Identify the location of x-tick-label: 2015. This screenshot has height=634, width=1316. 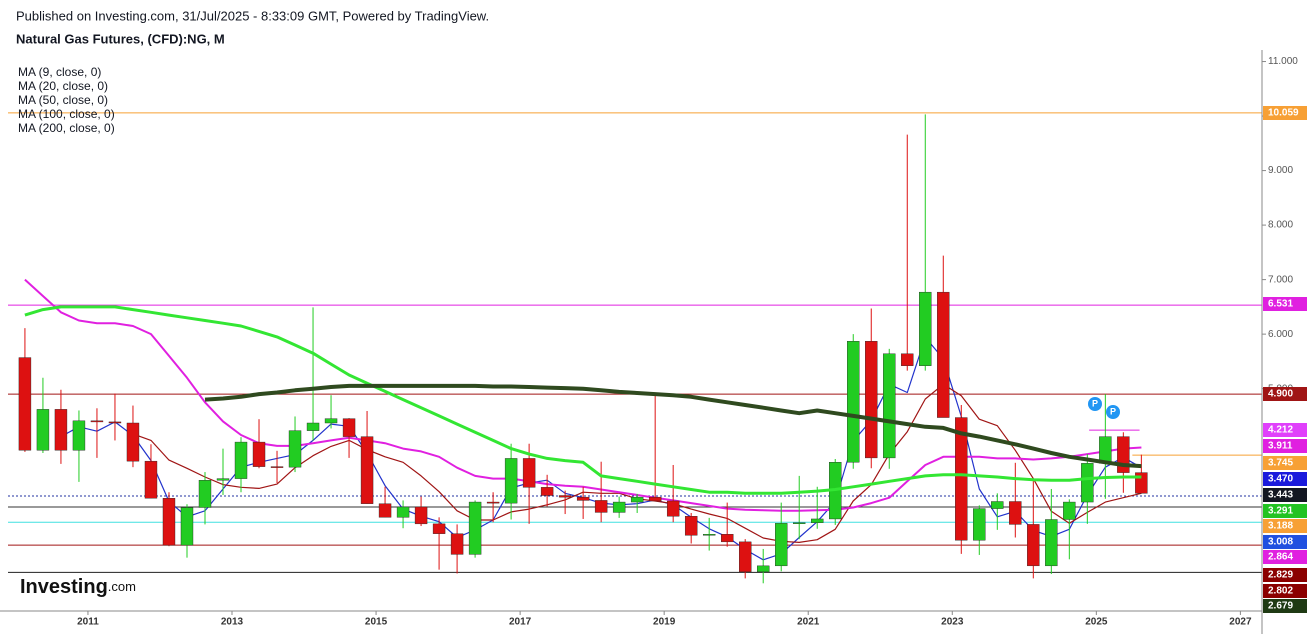
(376, 622).